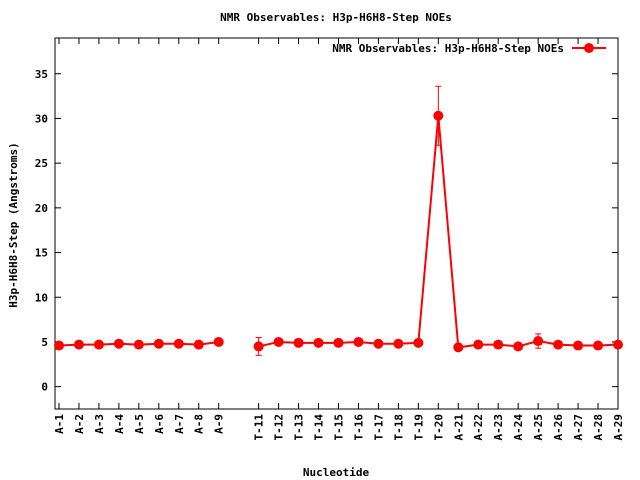 Image resolution: width=640 pixels, height=480 pixels. I want to click on y-tick-label: 5, so click(44, 342).